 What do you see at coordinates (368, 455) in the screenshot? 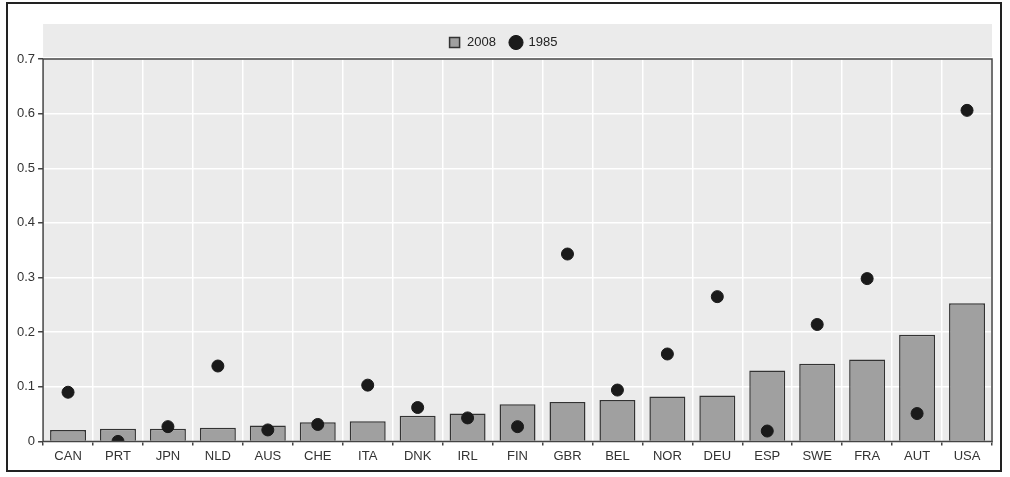
I see `x-tick-label: ITA` at bounding box center [368, 455].